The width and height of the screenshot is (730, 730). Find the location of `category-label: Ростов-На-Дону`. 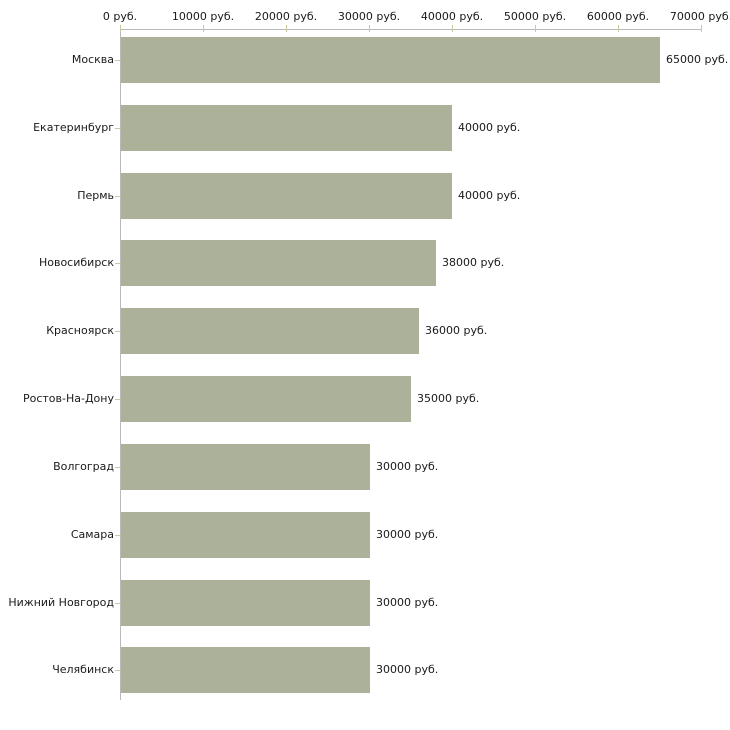

category-label: Ростов-На-Дону is located at coordinates (68, 398).